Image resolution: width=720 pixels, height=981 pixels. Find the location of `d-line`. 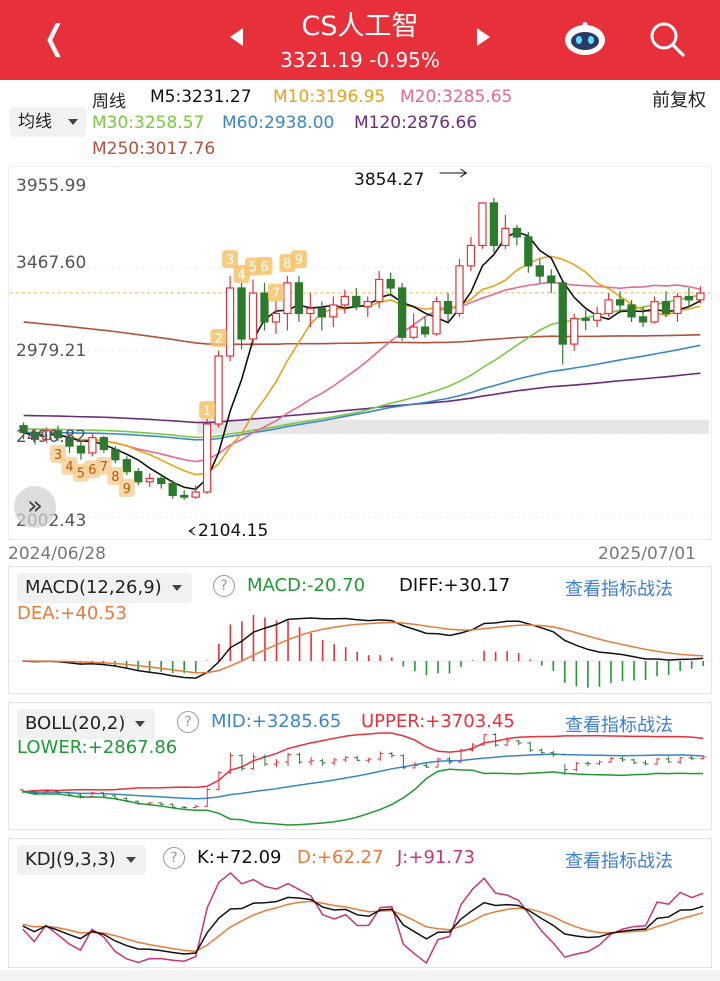

d-line is located at coordinates (363, 926).